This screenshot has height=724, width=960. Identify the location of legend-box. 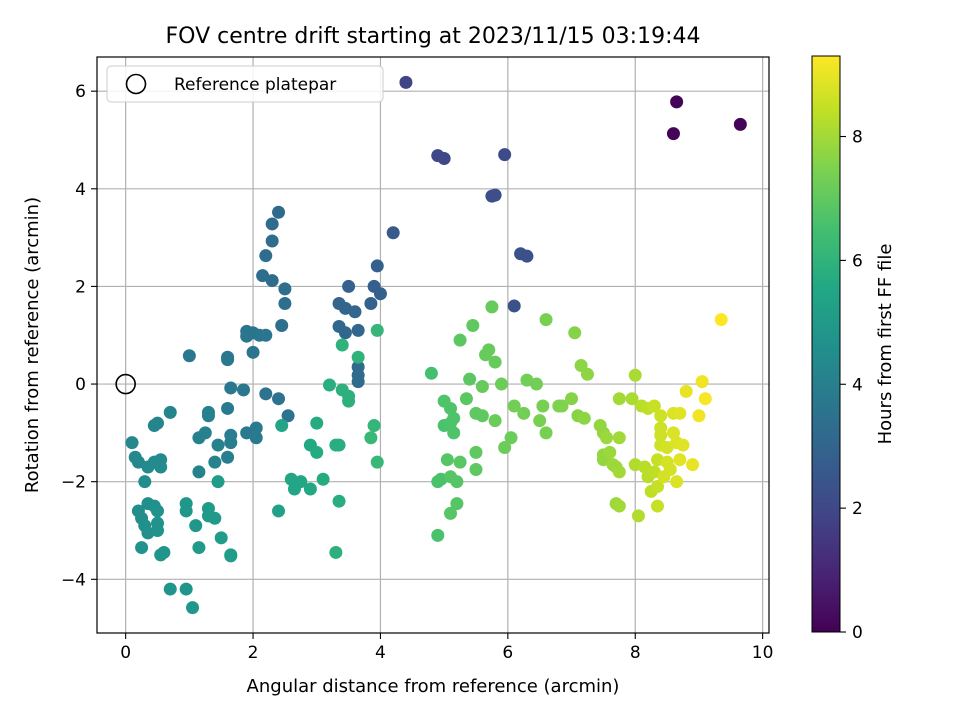
(245, 84).